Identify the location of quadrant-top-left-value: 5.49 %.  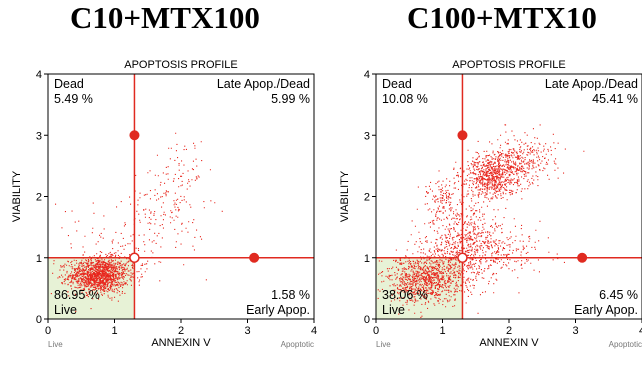
(73, 99).